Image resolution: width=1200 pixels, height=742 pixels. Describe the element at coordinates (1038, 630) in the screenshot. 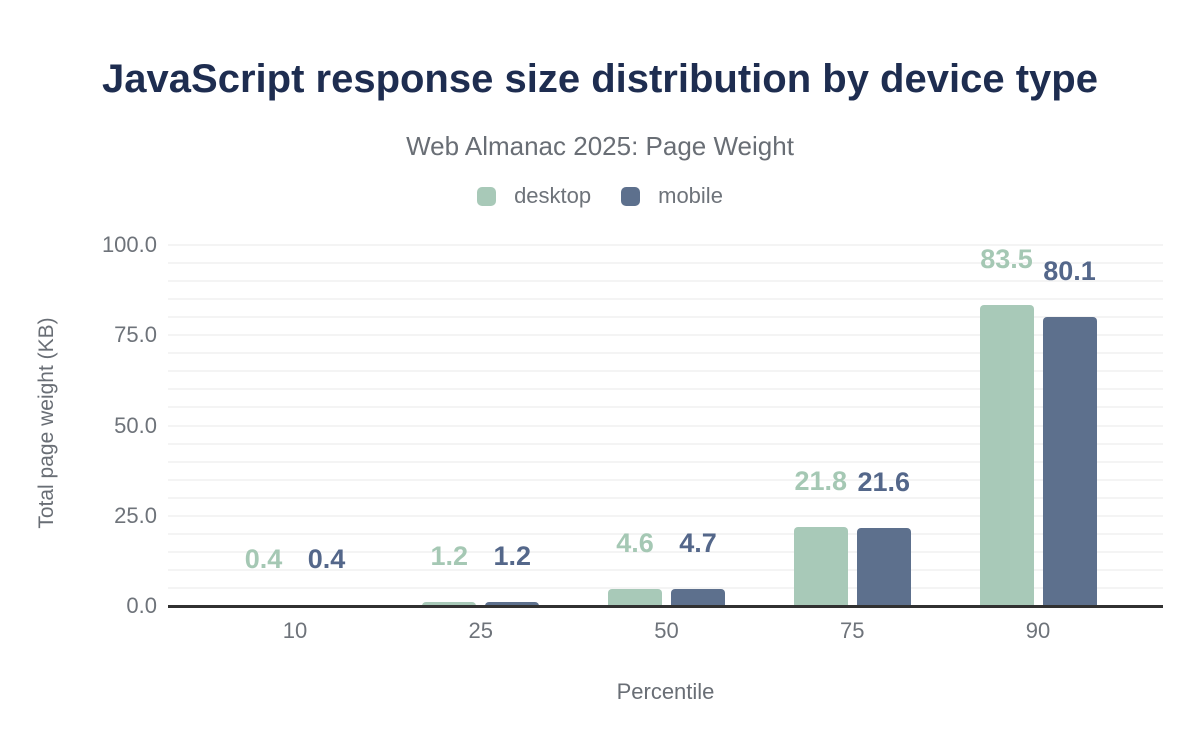

I see `x-tick-label-90: 90` at that location.